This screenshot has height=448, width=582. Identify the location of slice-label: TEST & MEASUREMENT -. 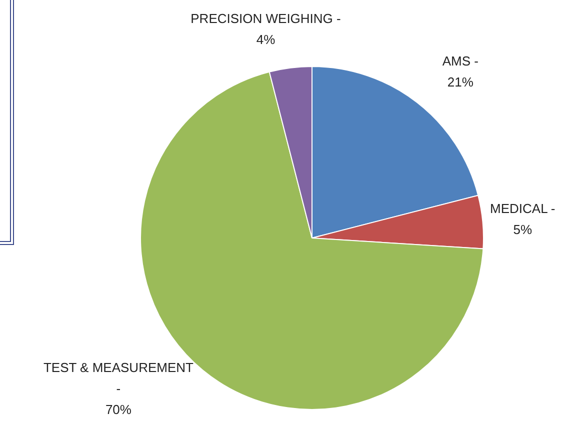
(118, 378).